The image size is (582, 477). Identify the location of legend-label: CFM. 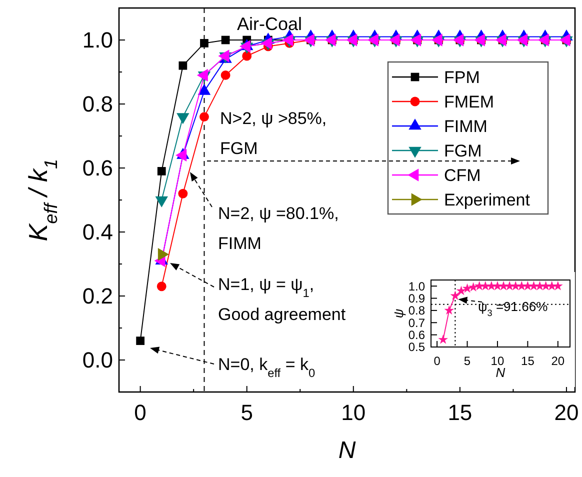
(462, 175).